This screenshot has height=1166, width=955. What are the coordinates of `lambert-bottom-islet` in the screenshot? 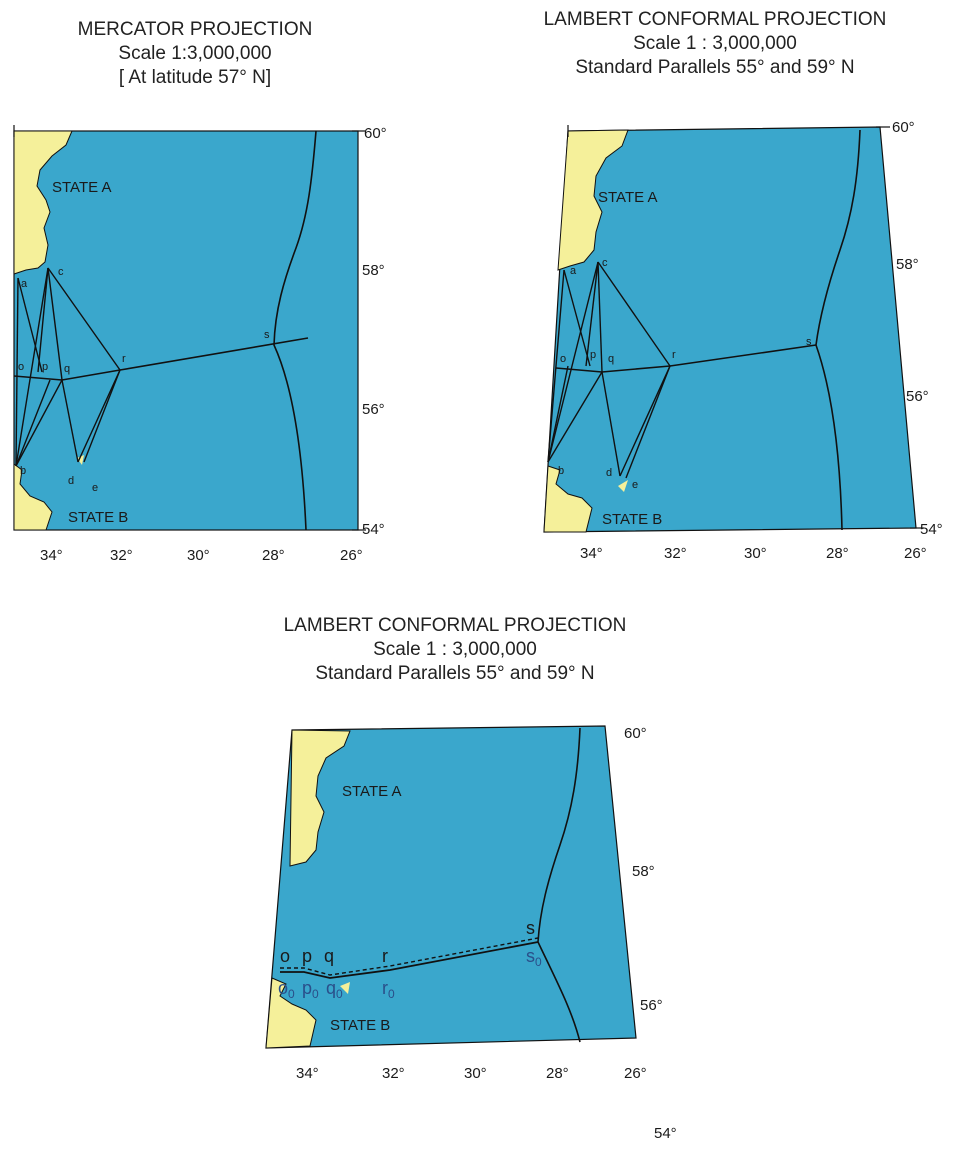 It's located at (345, 988).